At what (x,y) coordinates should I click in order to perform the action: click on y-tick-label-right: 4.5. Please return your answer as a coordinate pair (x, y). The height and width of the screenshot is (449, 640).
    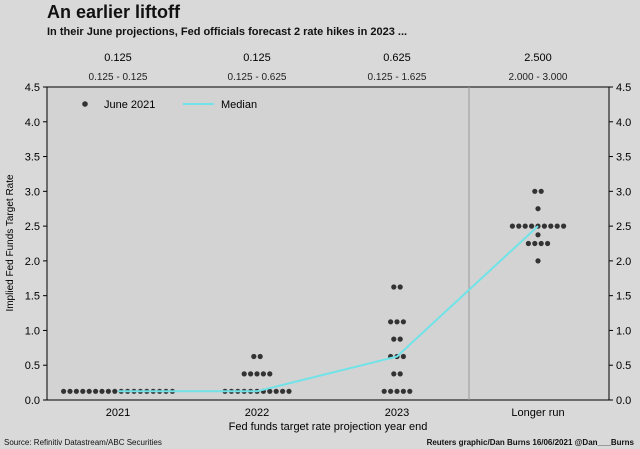
    Looking at the image, I should click on (623, 88).